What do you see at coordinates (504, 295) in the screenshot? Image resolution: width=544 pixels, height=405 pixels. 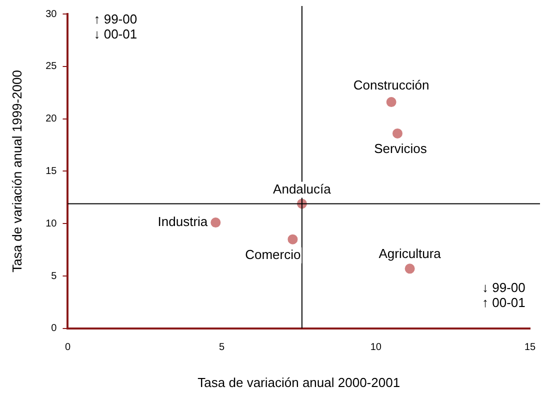 I see `annotation: ↓ 99-00 ↑ 00-01` at bounding box center [504, 295].